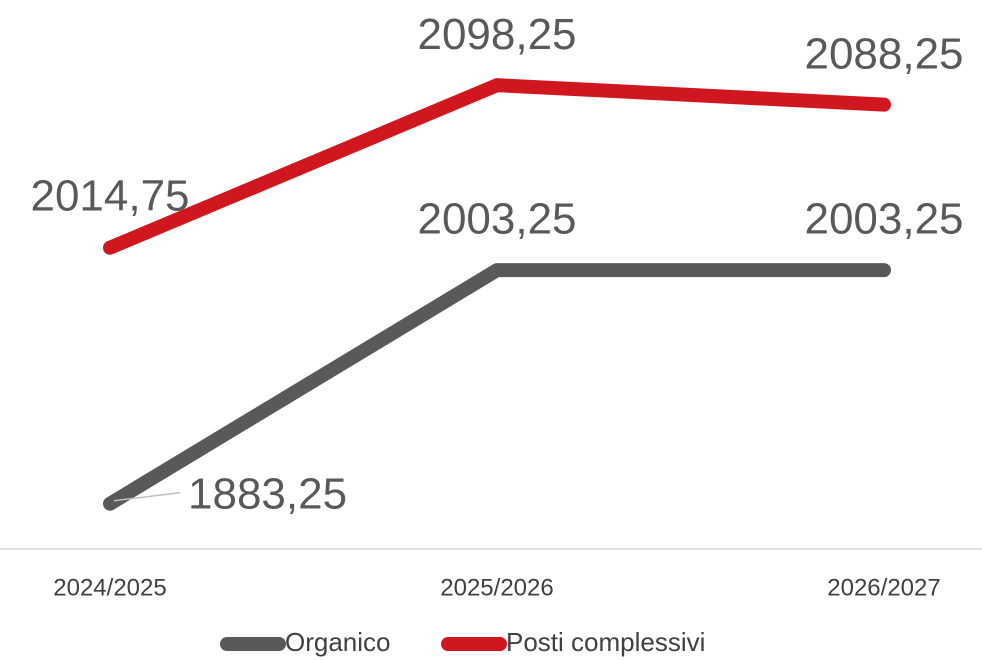 This screenshot has width=982, height=660. Describe the element at coordinates (109, 195) in the screenshot. I see `data-label: 2014,75` at that location.